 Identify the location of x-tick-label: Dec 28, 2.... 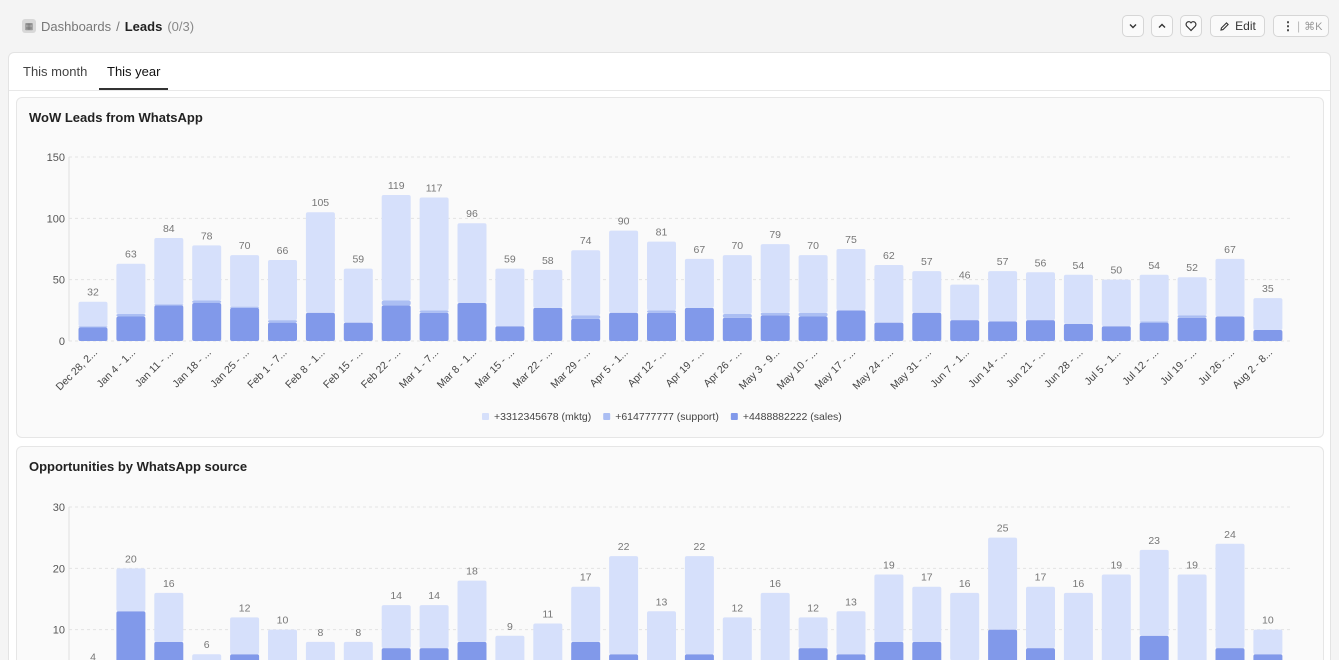
(77, 370).